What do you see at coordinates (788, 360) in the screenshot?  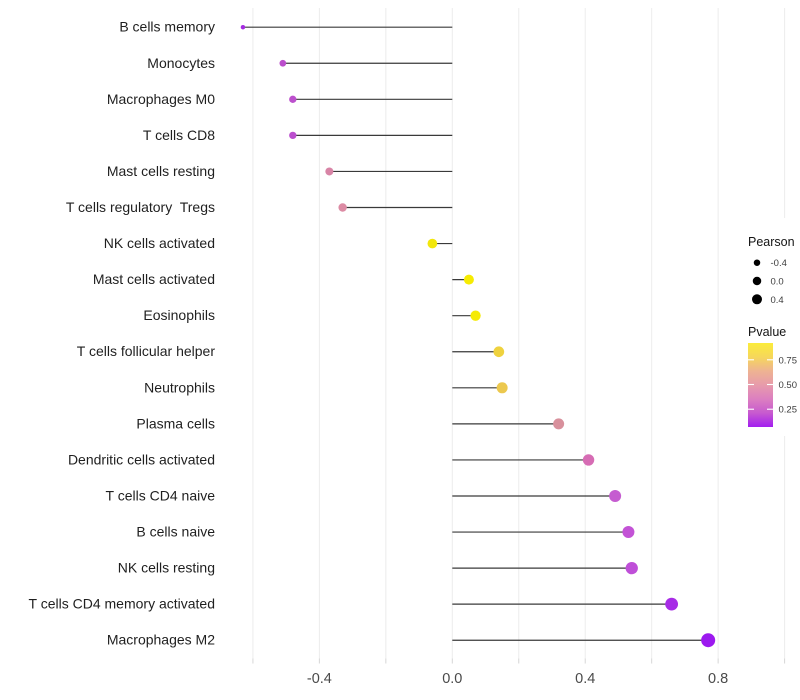 I see `legend-colorbar-label: 0.75` at bounding box center [788, 360].